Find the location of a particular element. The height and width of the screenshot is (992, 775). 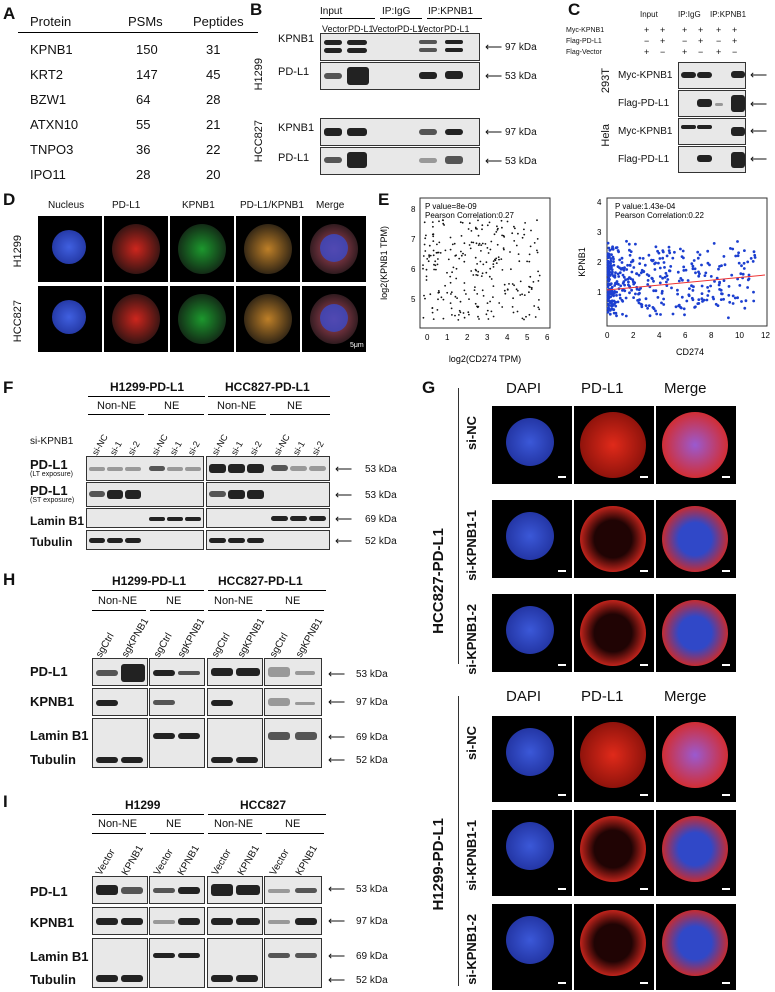

i-row-3: Lamin B1 is located at coordinates (59, 956).